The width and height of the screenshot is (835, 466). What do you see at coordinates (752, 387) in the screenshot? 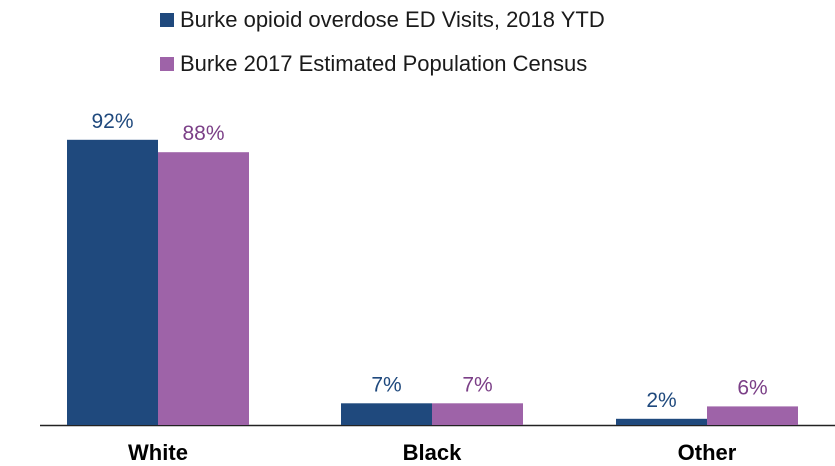
I see `data-label-other-series-1: 6%` at bounding box center [752, 387].